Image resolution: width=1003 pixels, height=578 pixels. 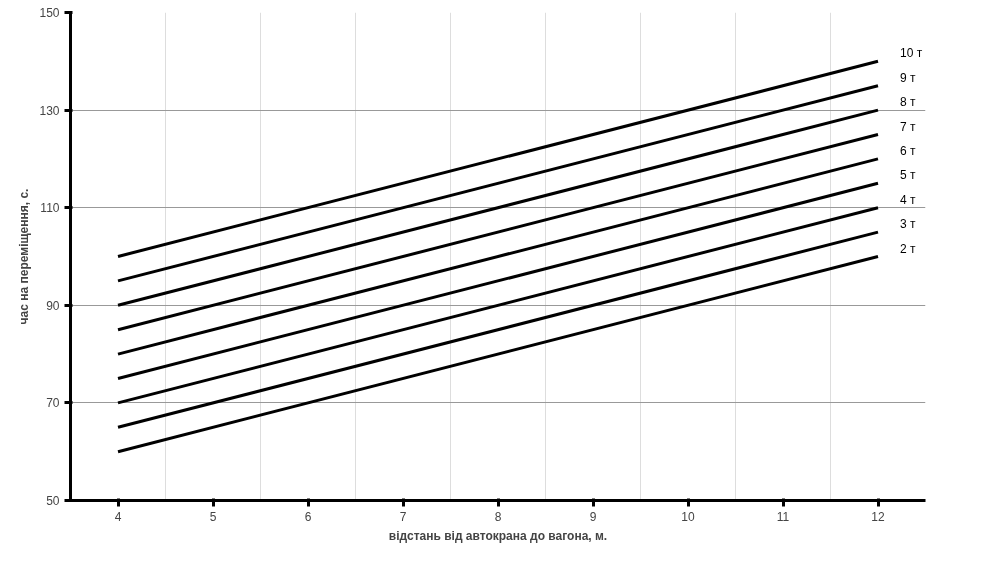 What do you see at coordinates (118, 516) in the screenshot?
I see `x-tick-label: 4` at bounding box center [118, 516].